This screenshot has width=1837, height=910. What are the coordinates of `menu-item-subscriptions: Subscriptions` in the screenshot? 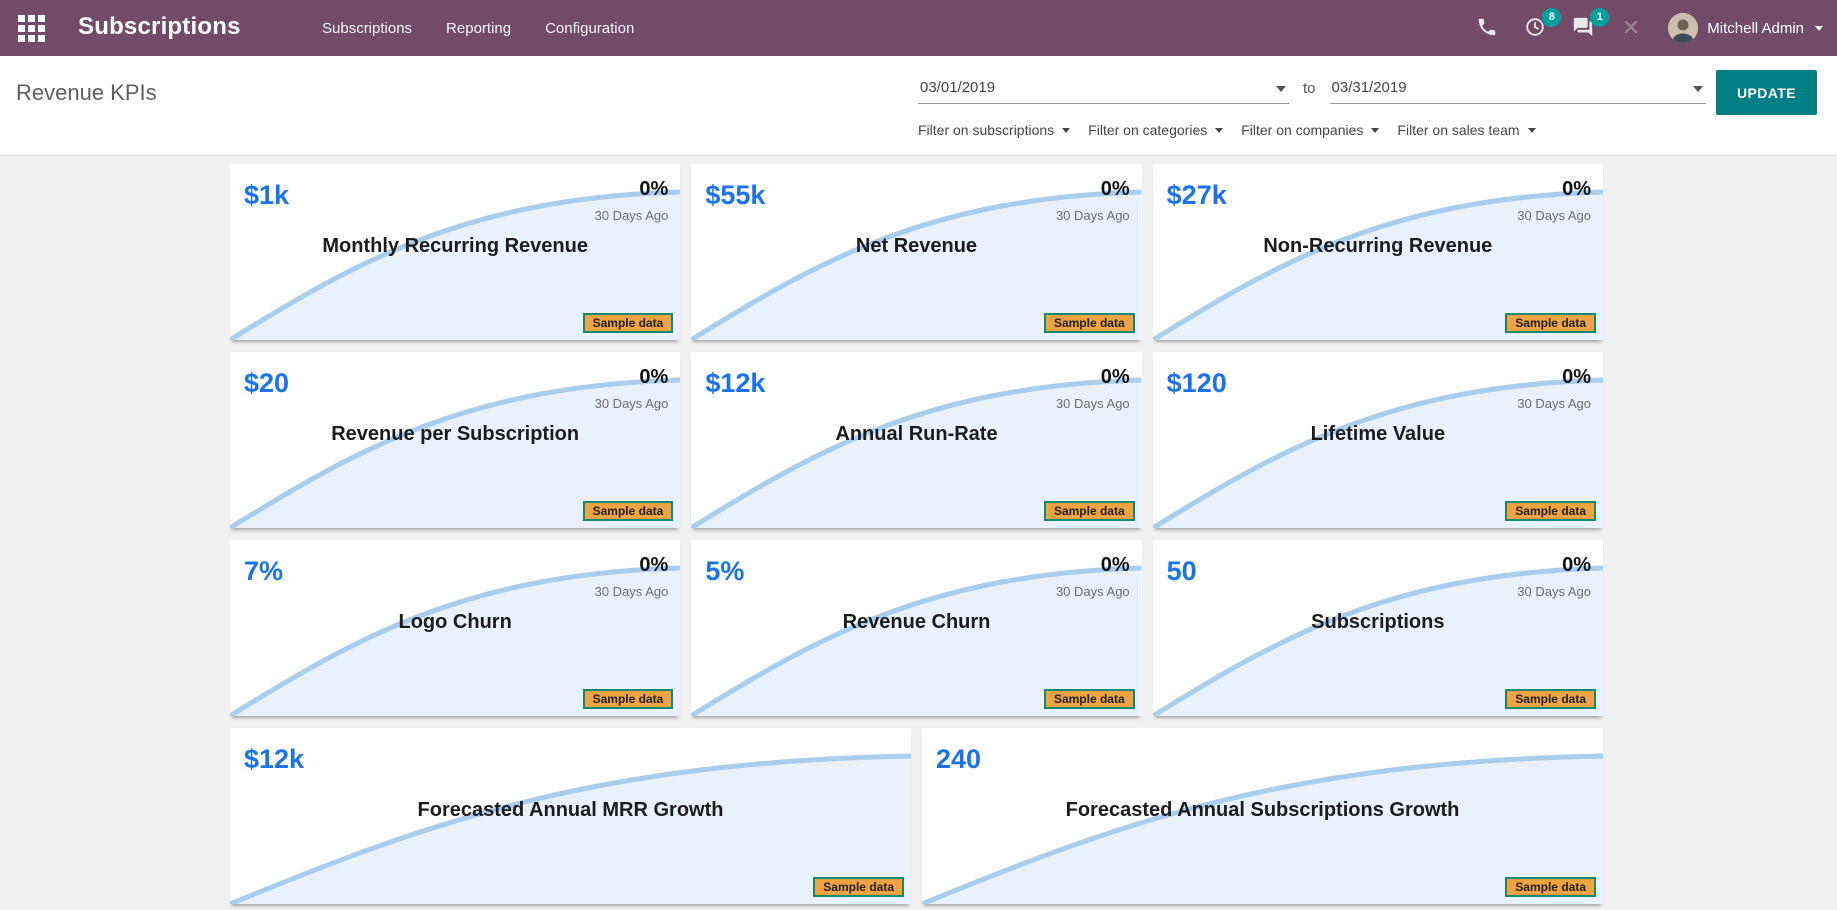 It's located at (367, 28).